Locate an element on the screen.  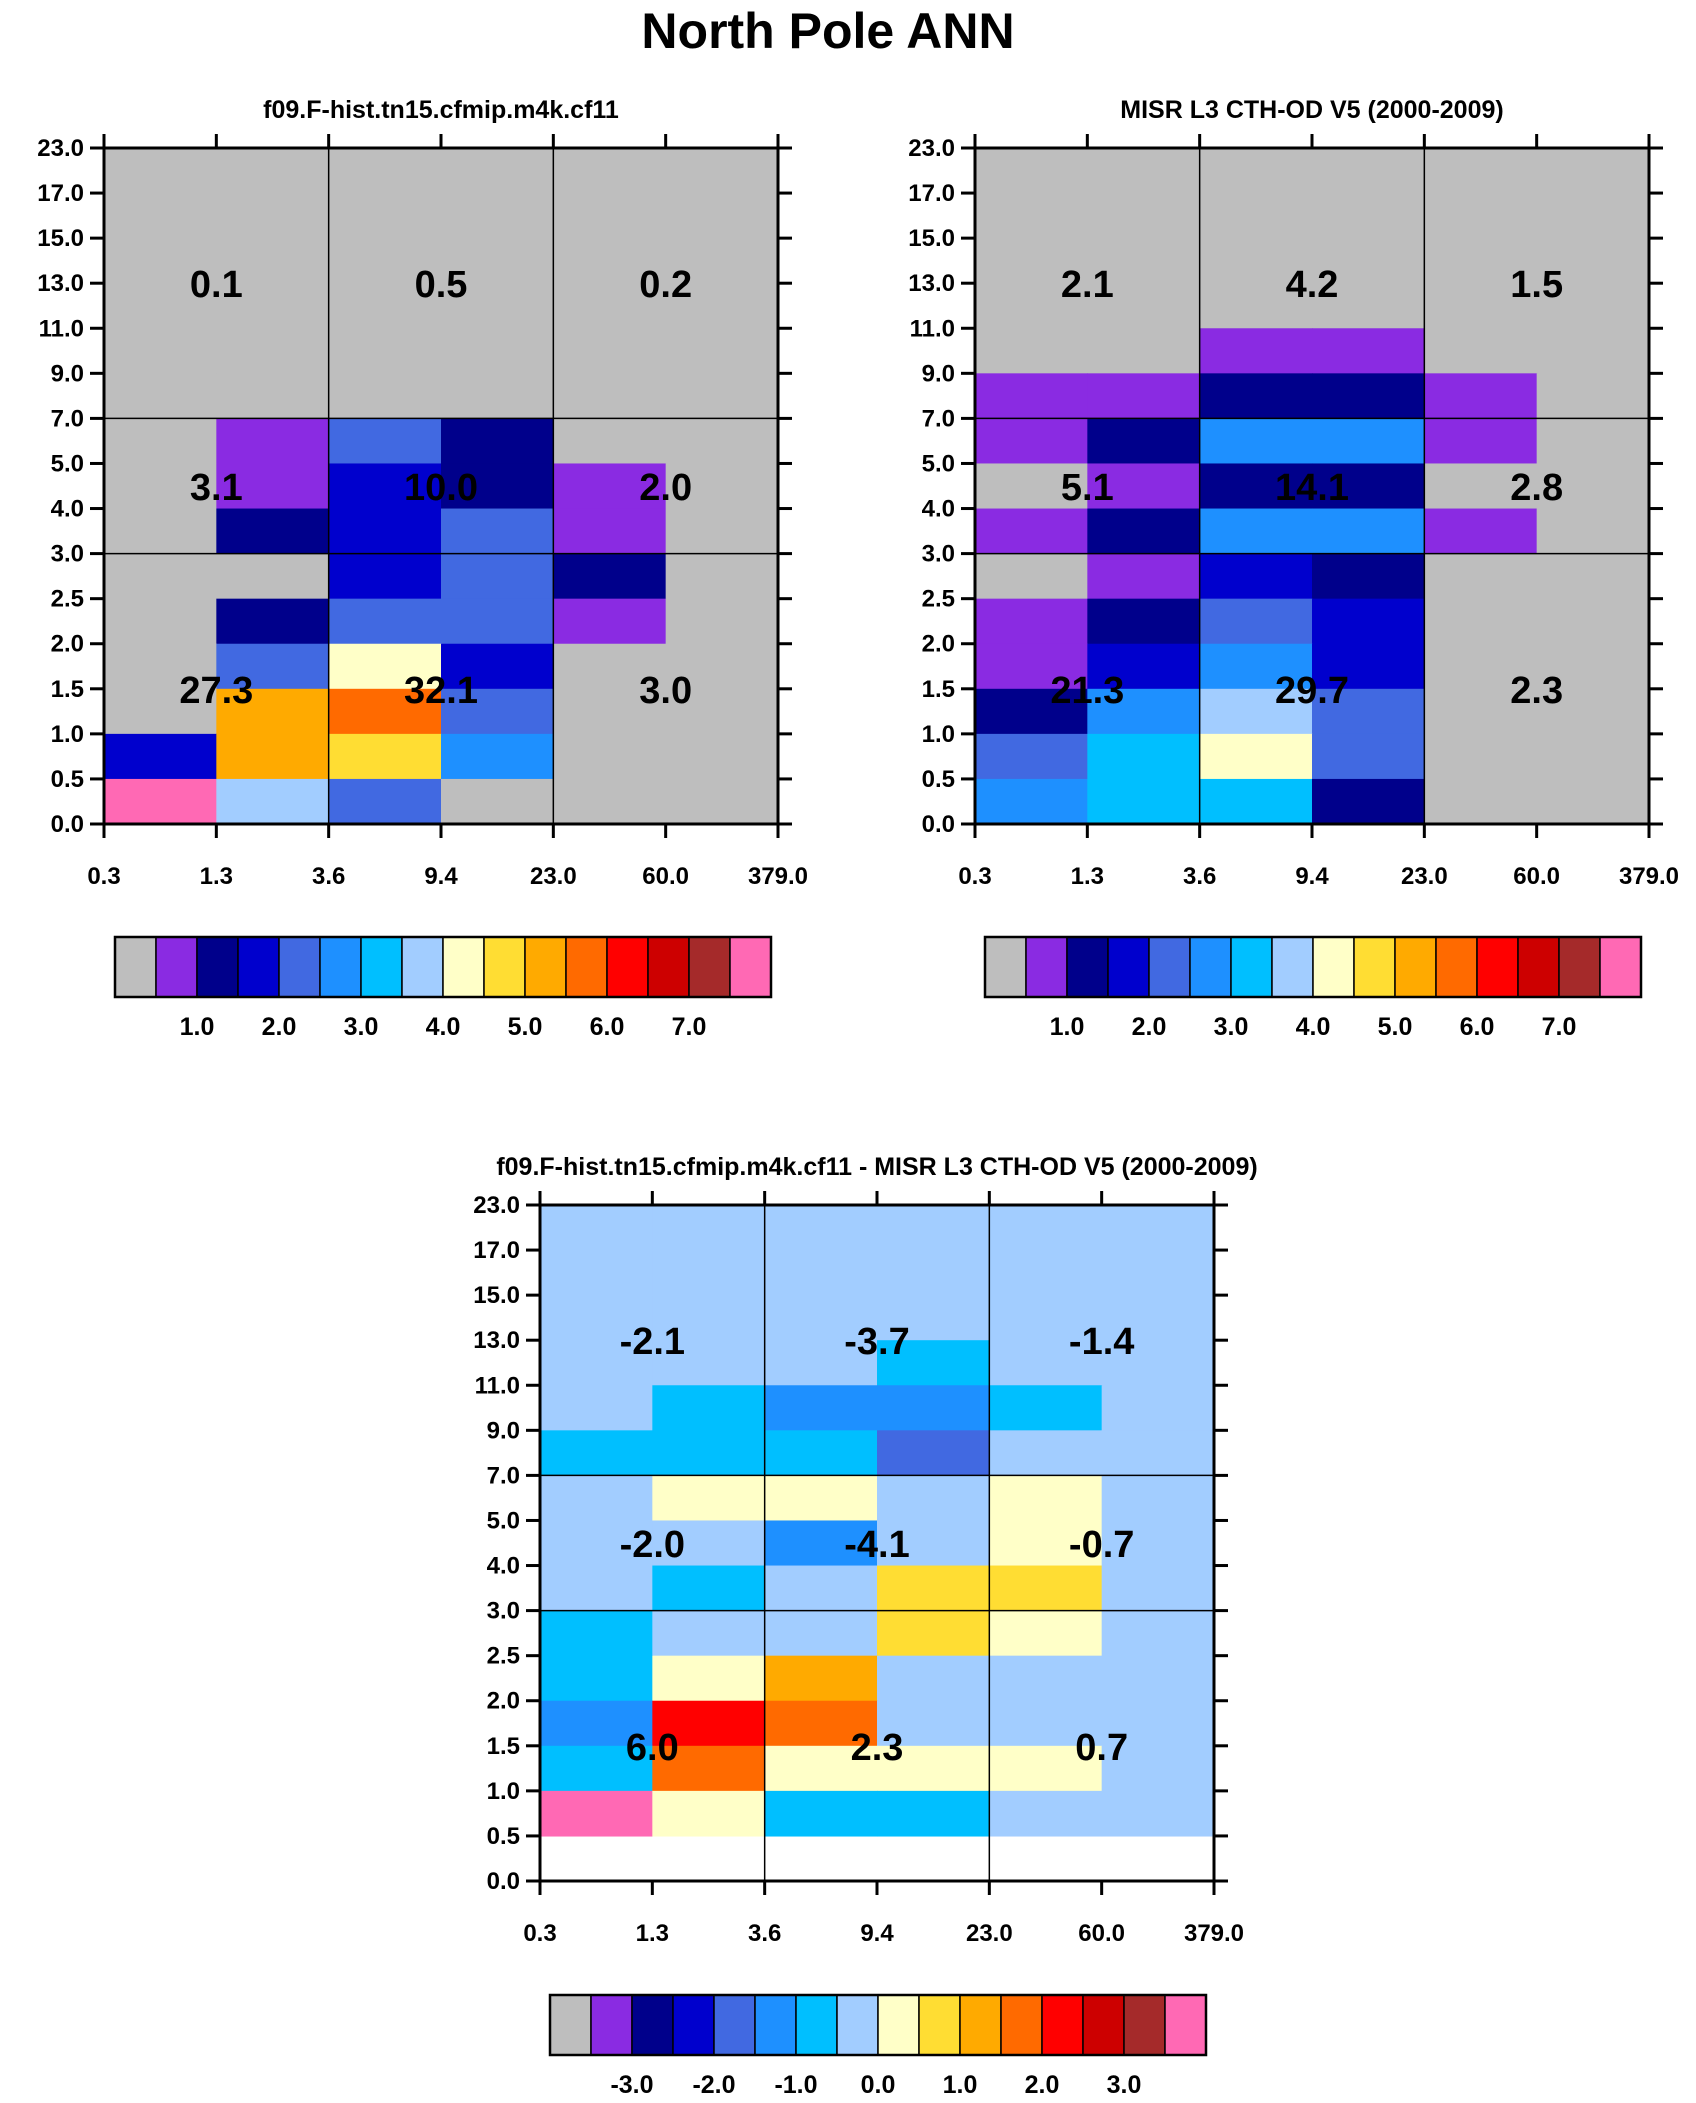
colorbar-label: 2.0 is located at coordinates (1149, 1027).